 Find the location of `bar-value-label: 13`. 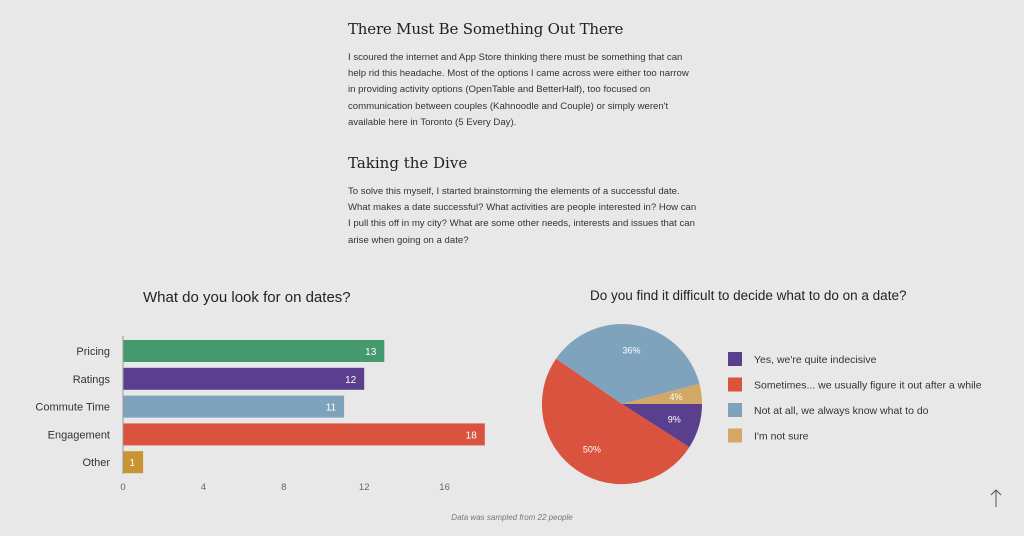

bar-value-label: 13 is located at coordinates (371, 352).